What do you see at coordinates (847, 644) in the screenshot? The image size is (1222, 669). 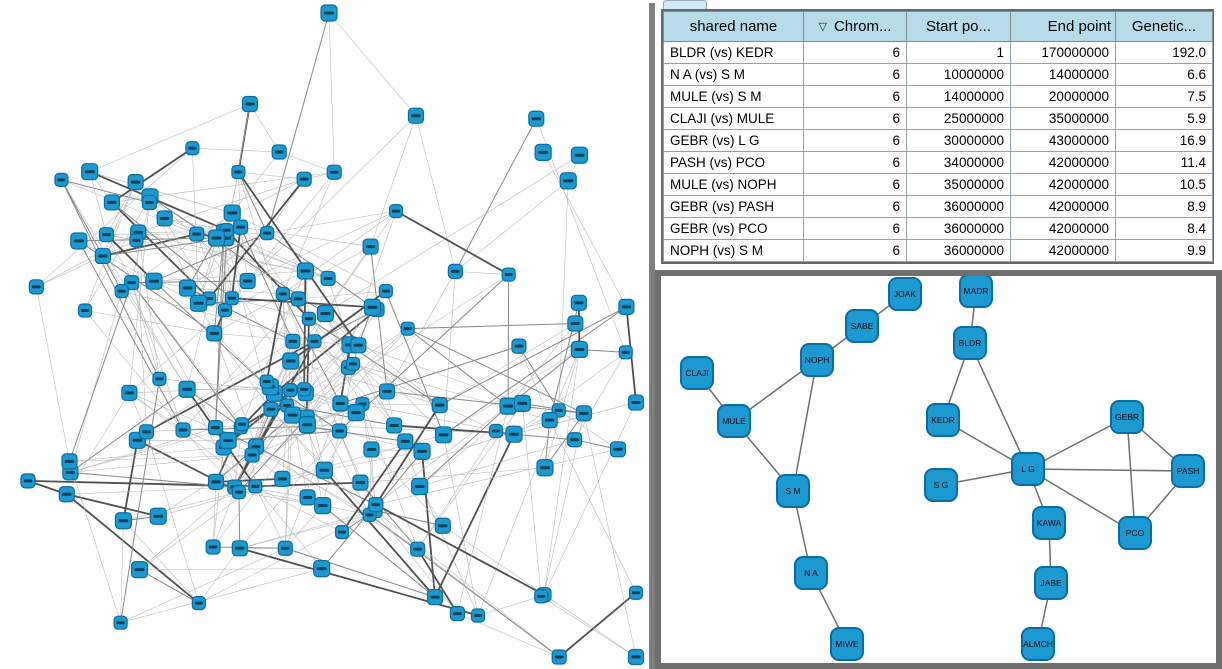 I see `graph-node-MIWE: MIWE` at bounding box center [847, 644].